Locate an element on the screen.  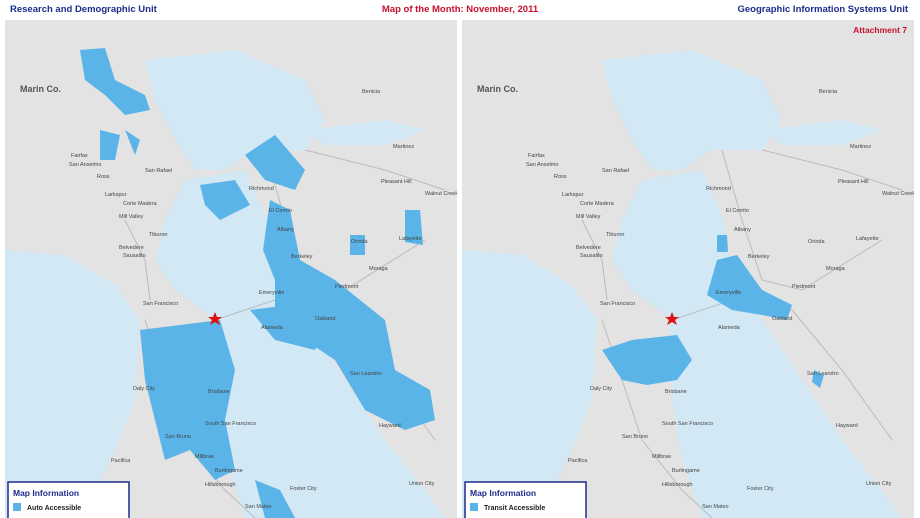
legend-item: Auto Accessible is located at coordinates (54, 508).